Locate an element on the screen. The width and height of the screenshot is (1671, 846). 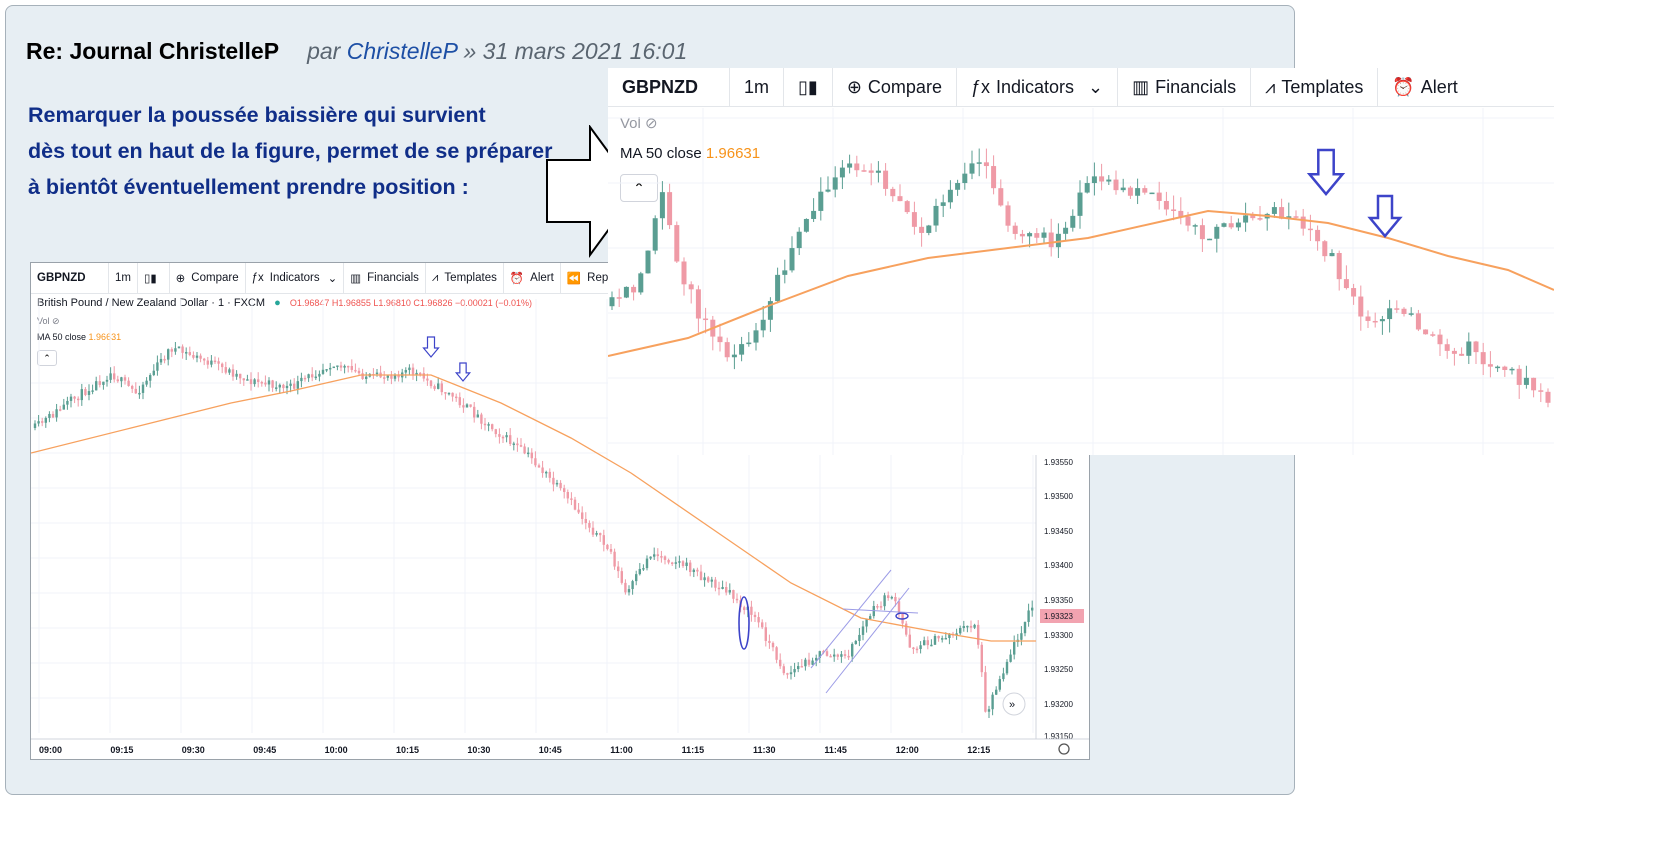
post-title: Re: Journal ChristelleP is located at coordinates (153, 51).